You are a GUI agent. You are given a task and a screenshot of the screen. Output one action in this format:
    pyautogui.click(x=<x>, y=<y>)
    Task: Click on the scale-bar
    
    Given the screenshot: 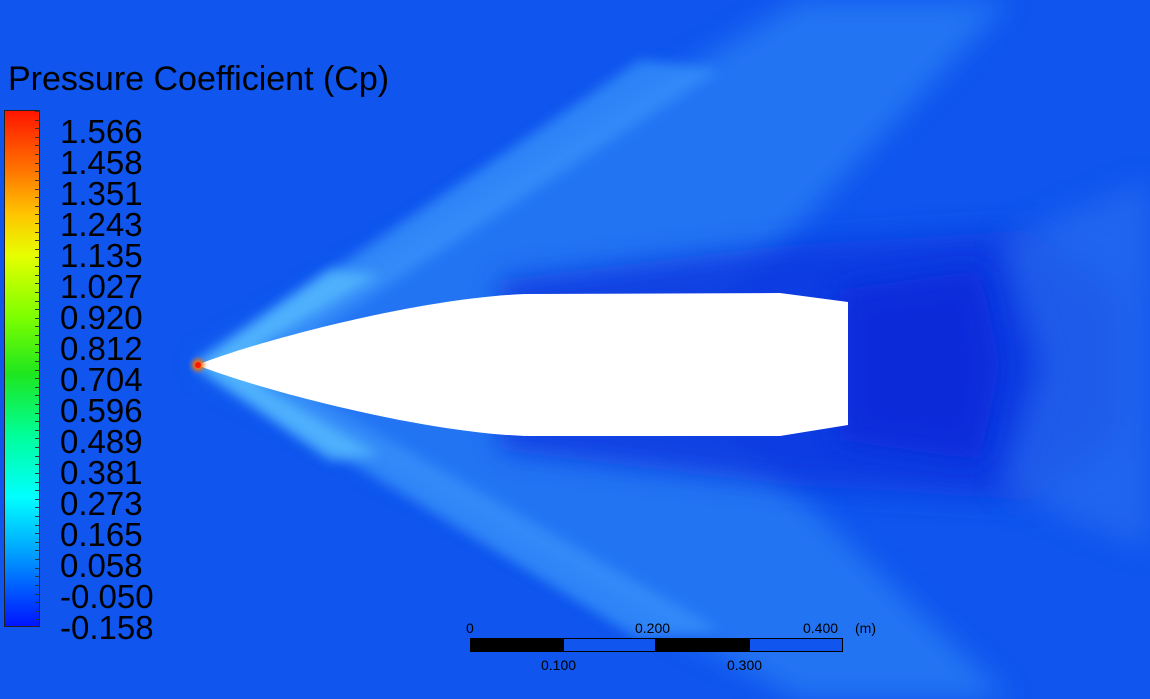 What is the action you would take?
    pyautogui.click(x=656, y=645)
    